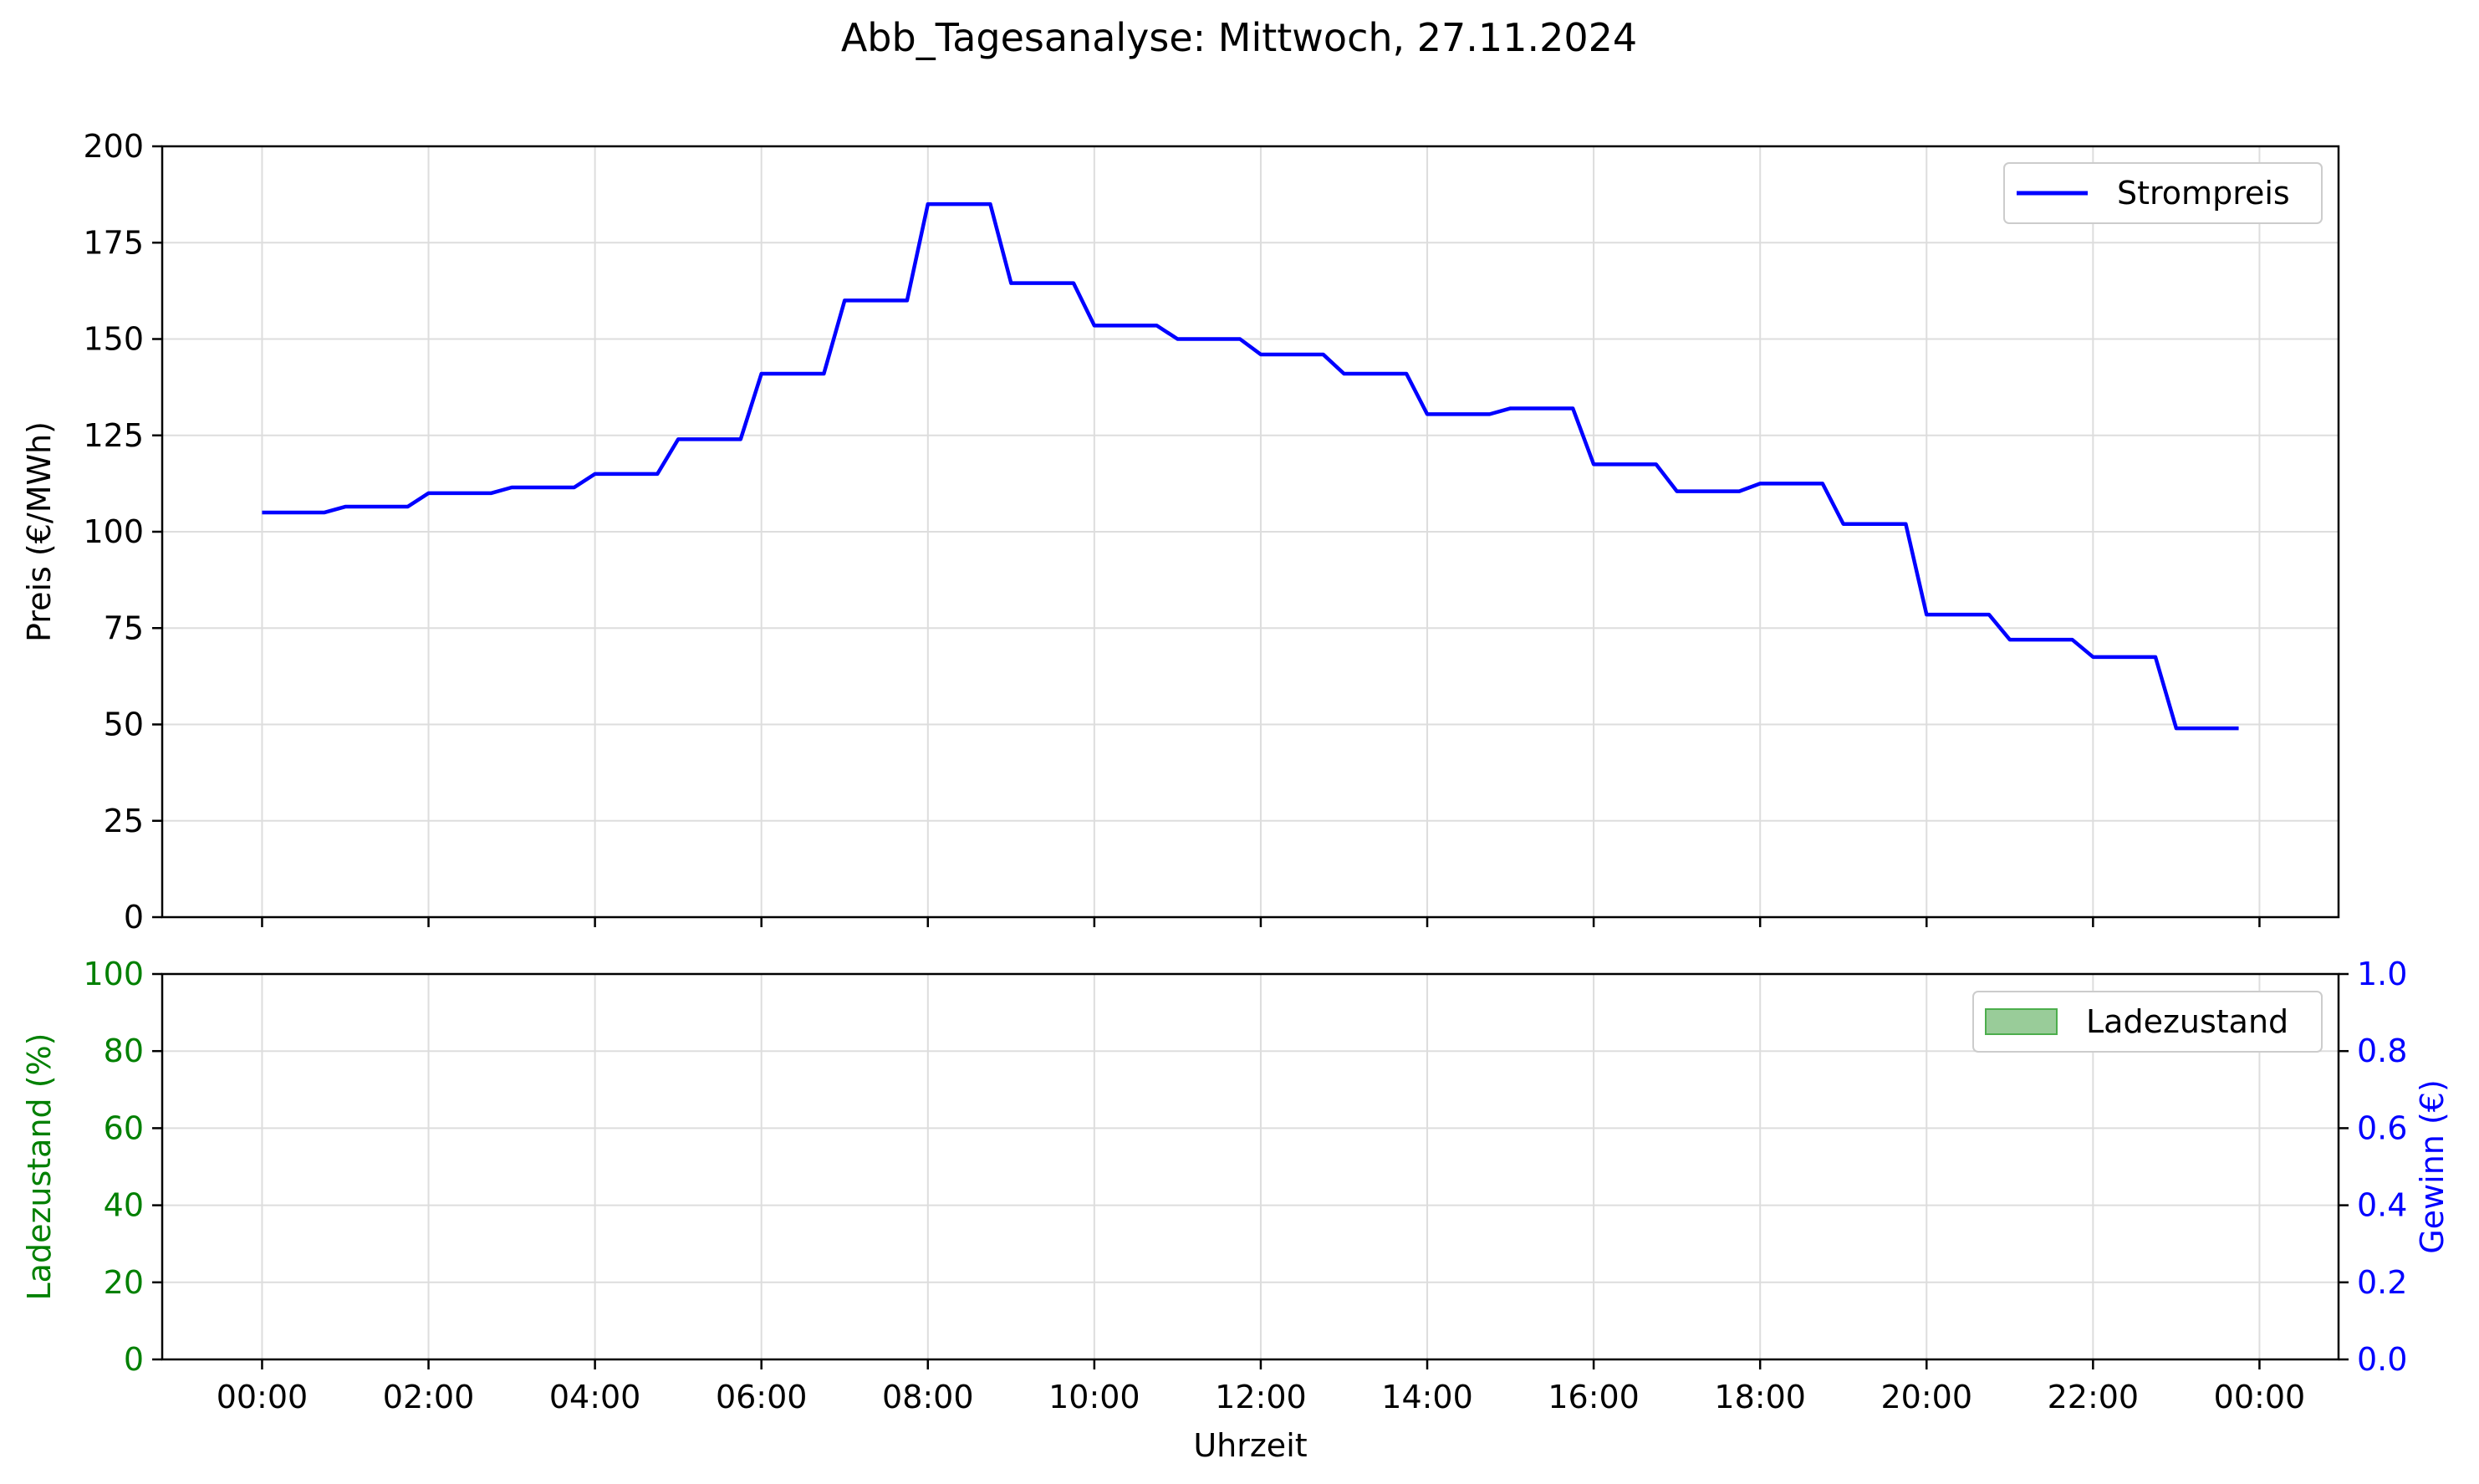 This screenshot has width=2479, height=1484. Describe the element at coordinates (114, 339) in the screenshot. I see `price-y-tick-label: 150` at that location.